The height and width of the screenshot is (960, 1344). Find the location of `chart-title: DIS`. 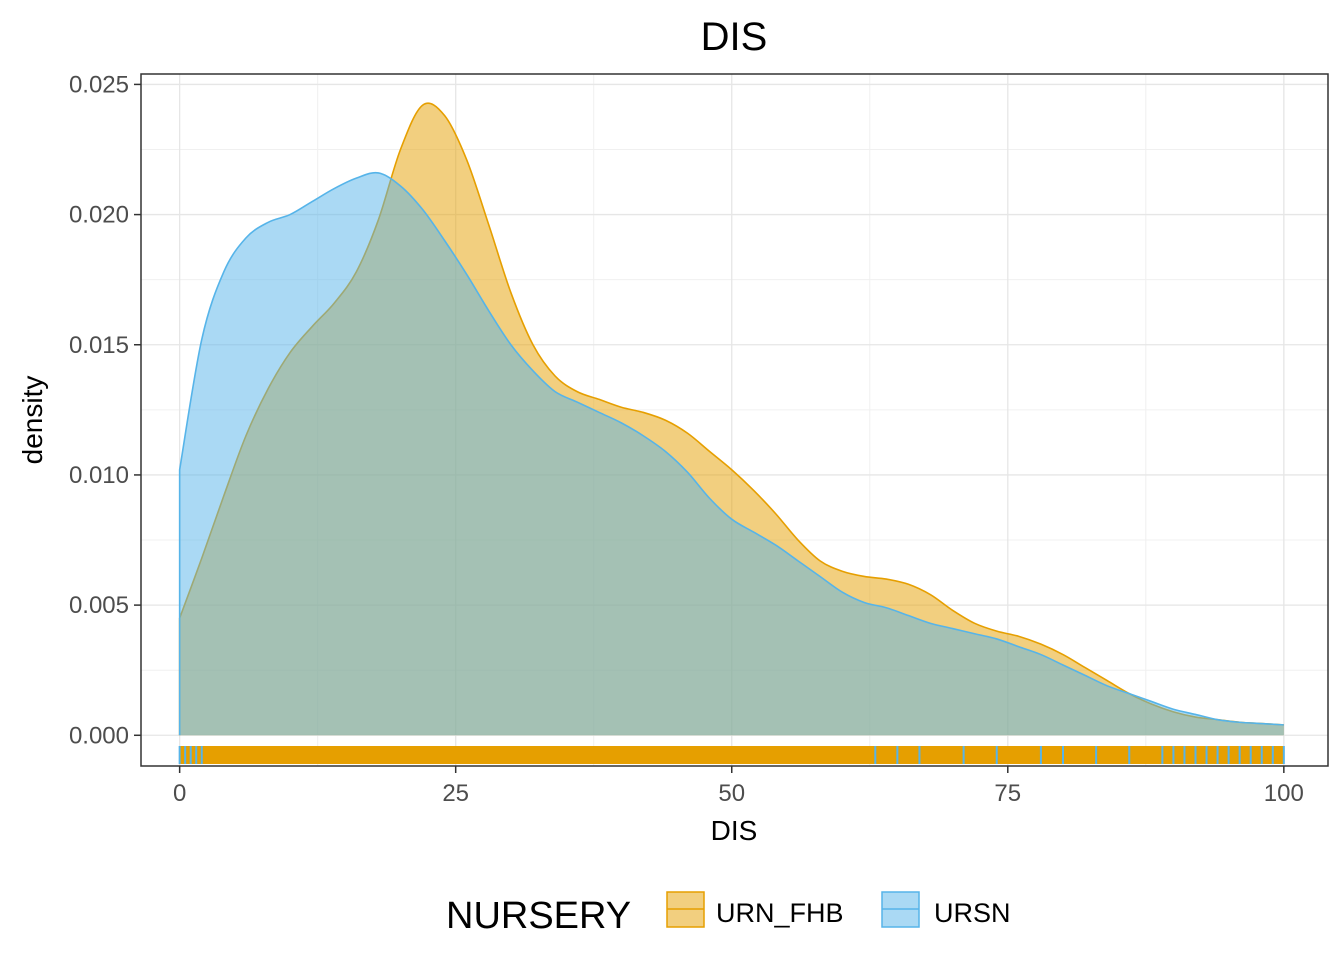

chart-title: DIS is located at coordinates (734, 37).